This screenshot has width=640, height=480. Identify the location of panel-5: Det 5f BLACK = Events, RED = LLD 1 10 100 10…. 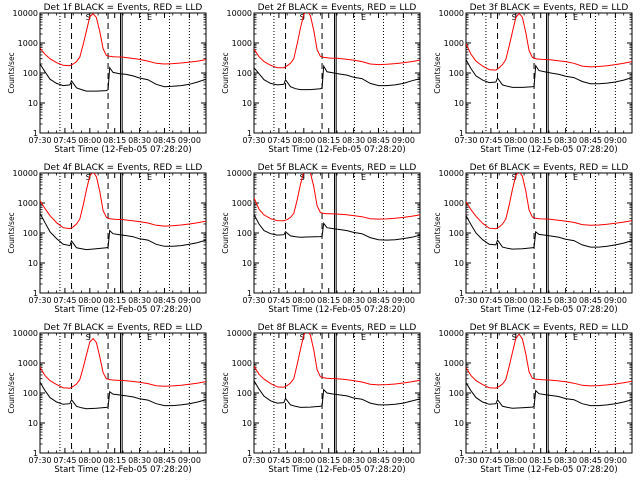
(321, 239).